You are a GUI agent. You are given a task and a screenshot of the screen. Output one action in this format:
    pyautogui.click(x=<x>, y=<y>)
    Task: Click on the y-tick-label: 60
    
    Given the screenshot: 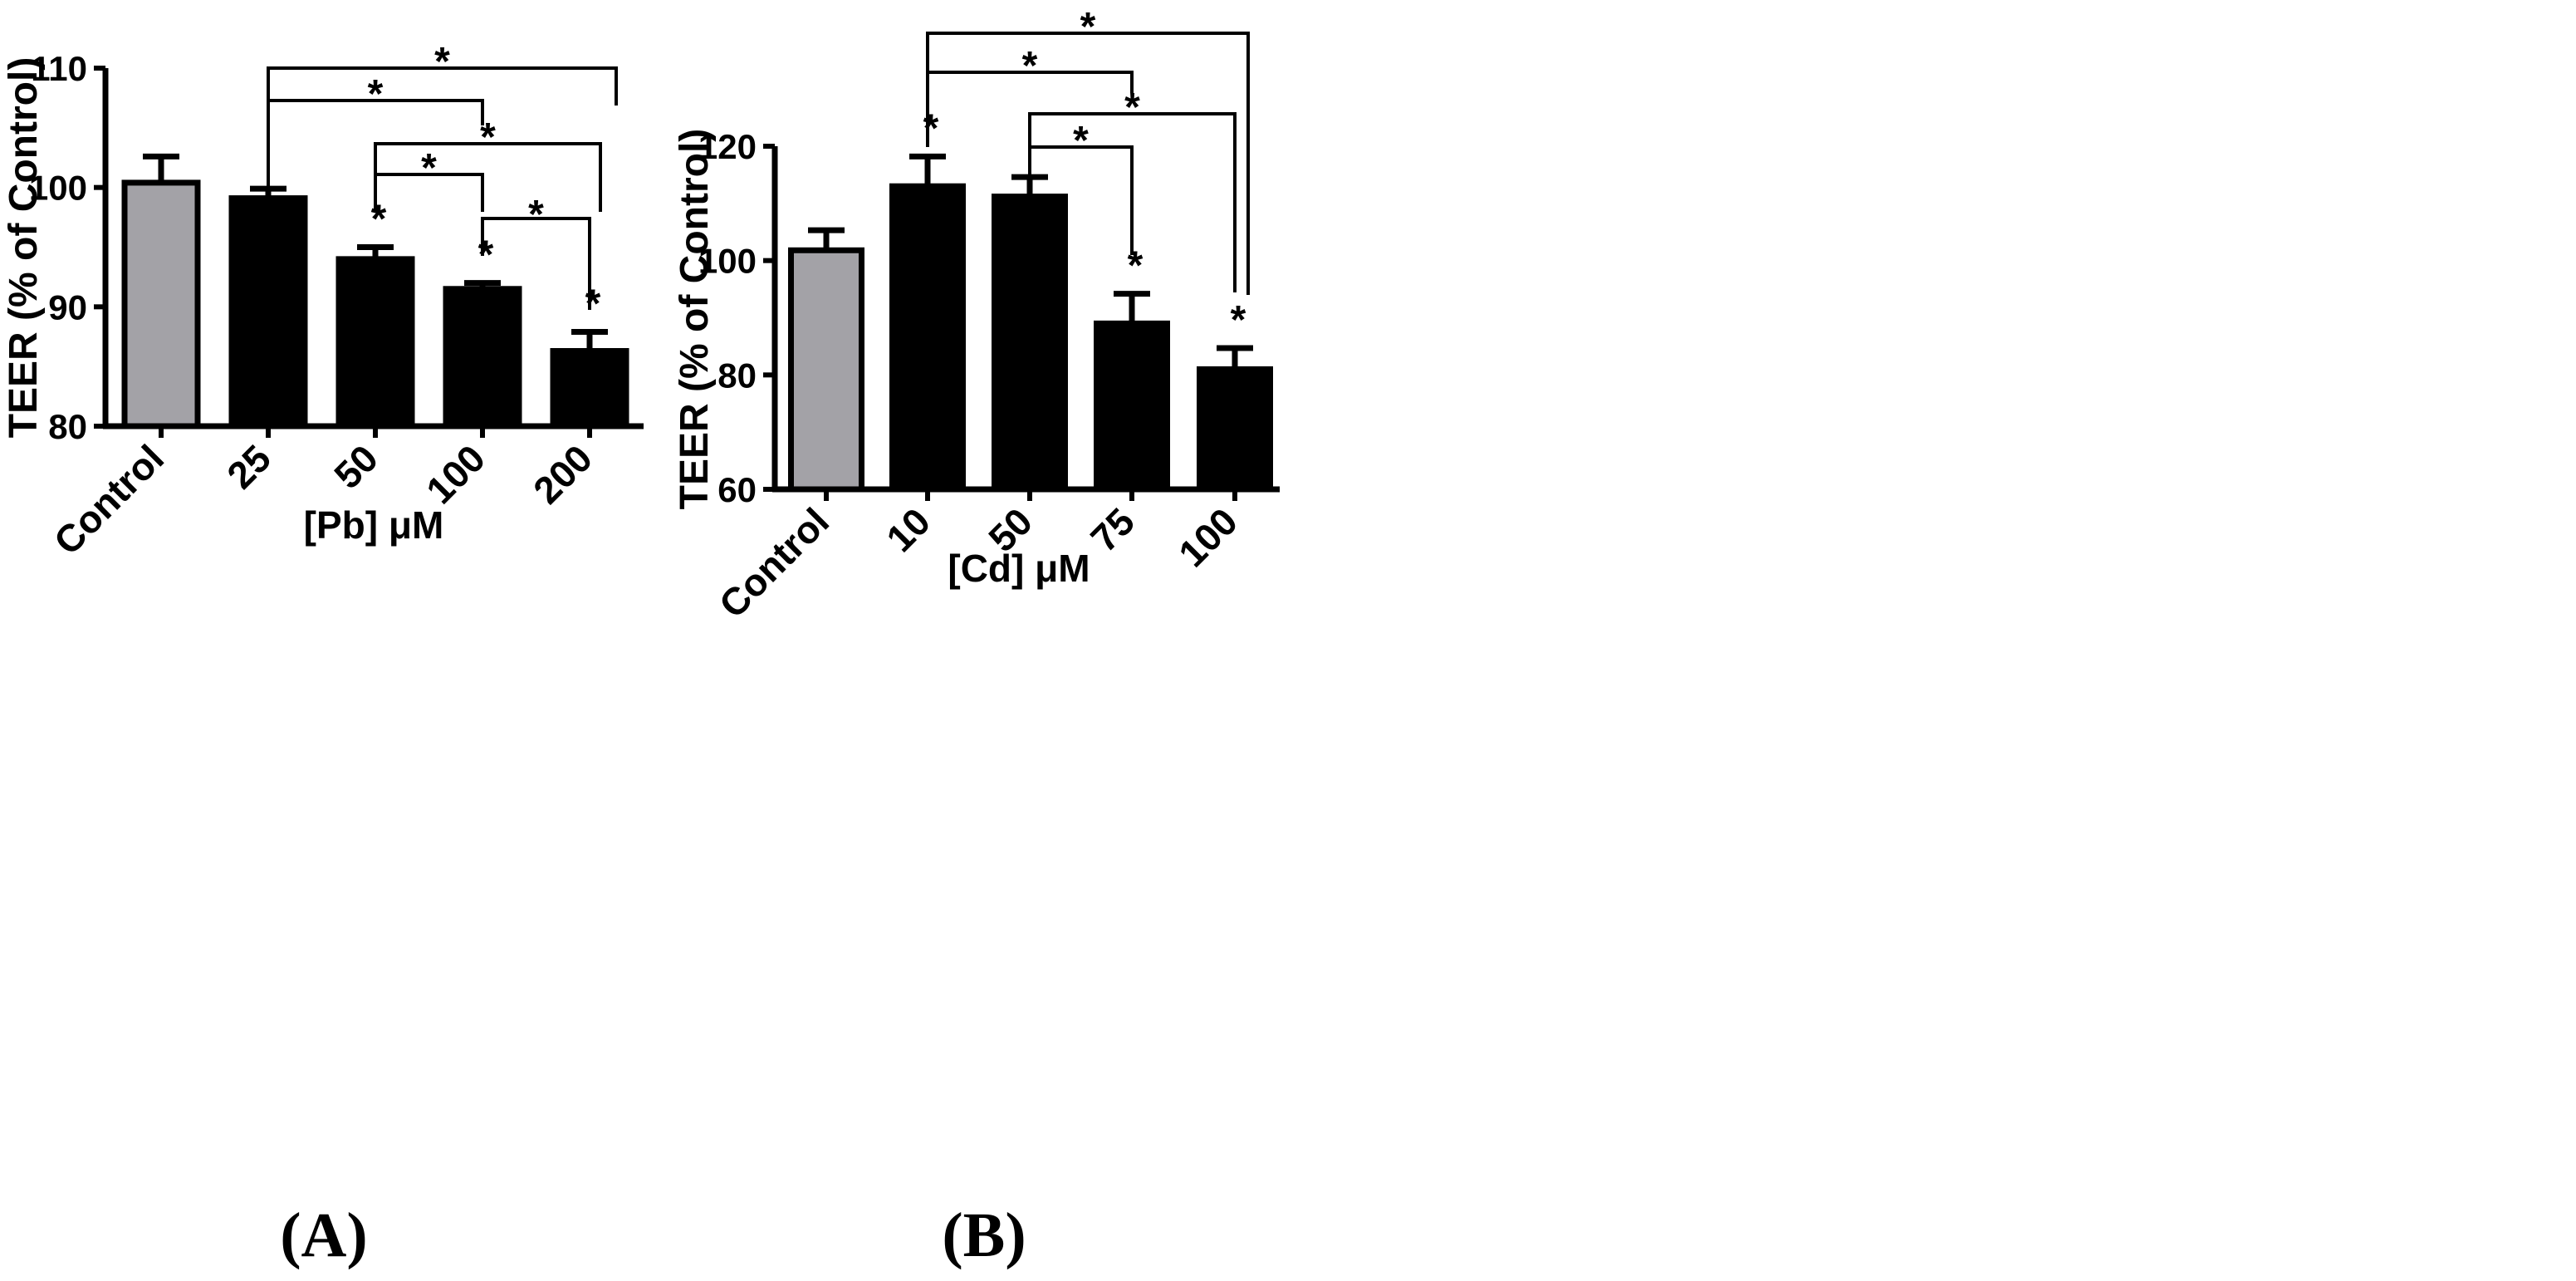 What is the action you would take?
    pyautogui.click(x=737, y=490)
    